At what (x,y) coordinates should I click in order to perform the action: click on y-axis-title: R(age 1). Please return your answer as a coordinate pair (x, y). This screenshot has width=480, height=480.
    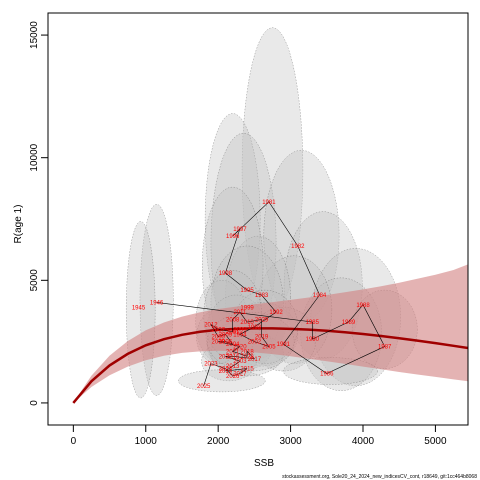
    Looking at the image, I should click on (18, 224).